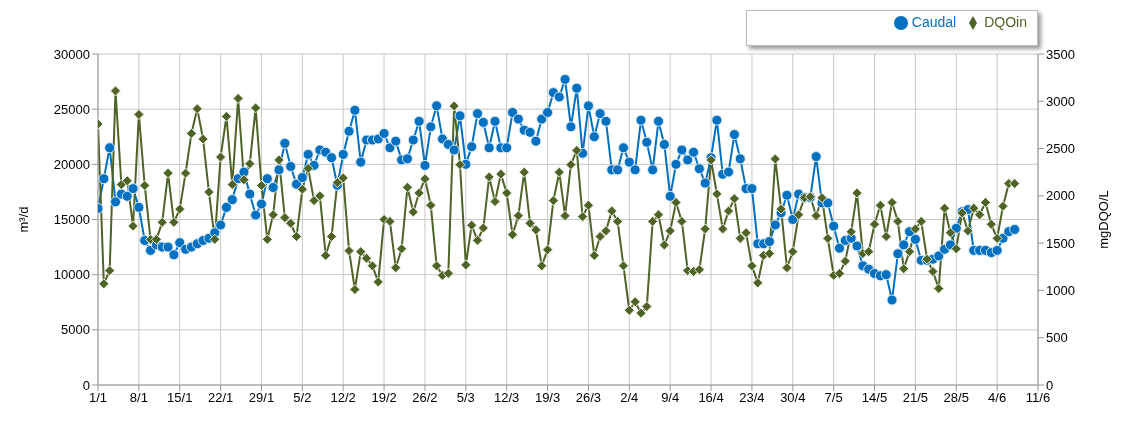  I want to click on y2-axis-title: mgDQO/L, so click(1103, 219).